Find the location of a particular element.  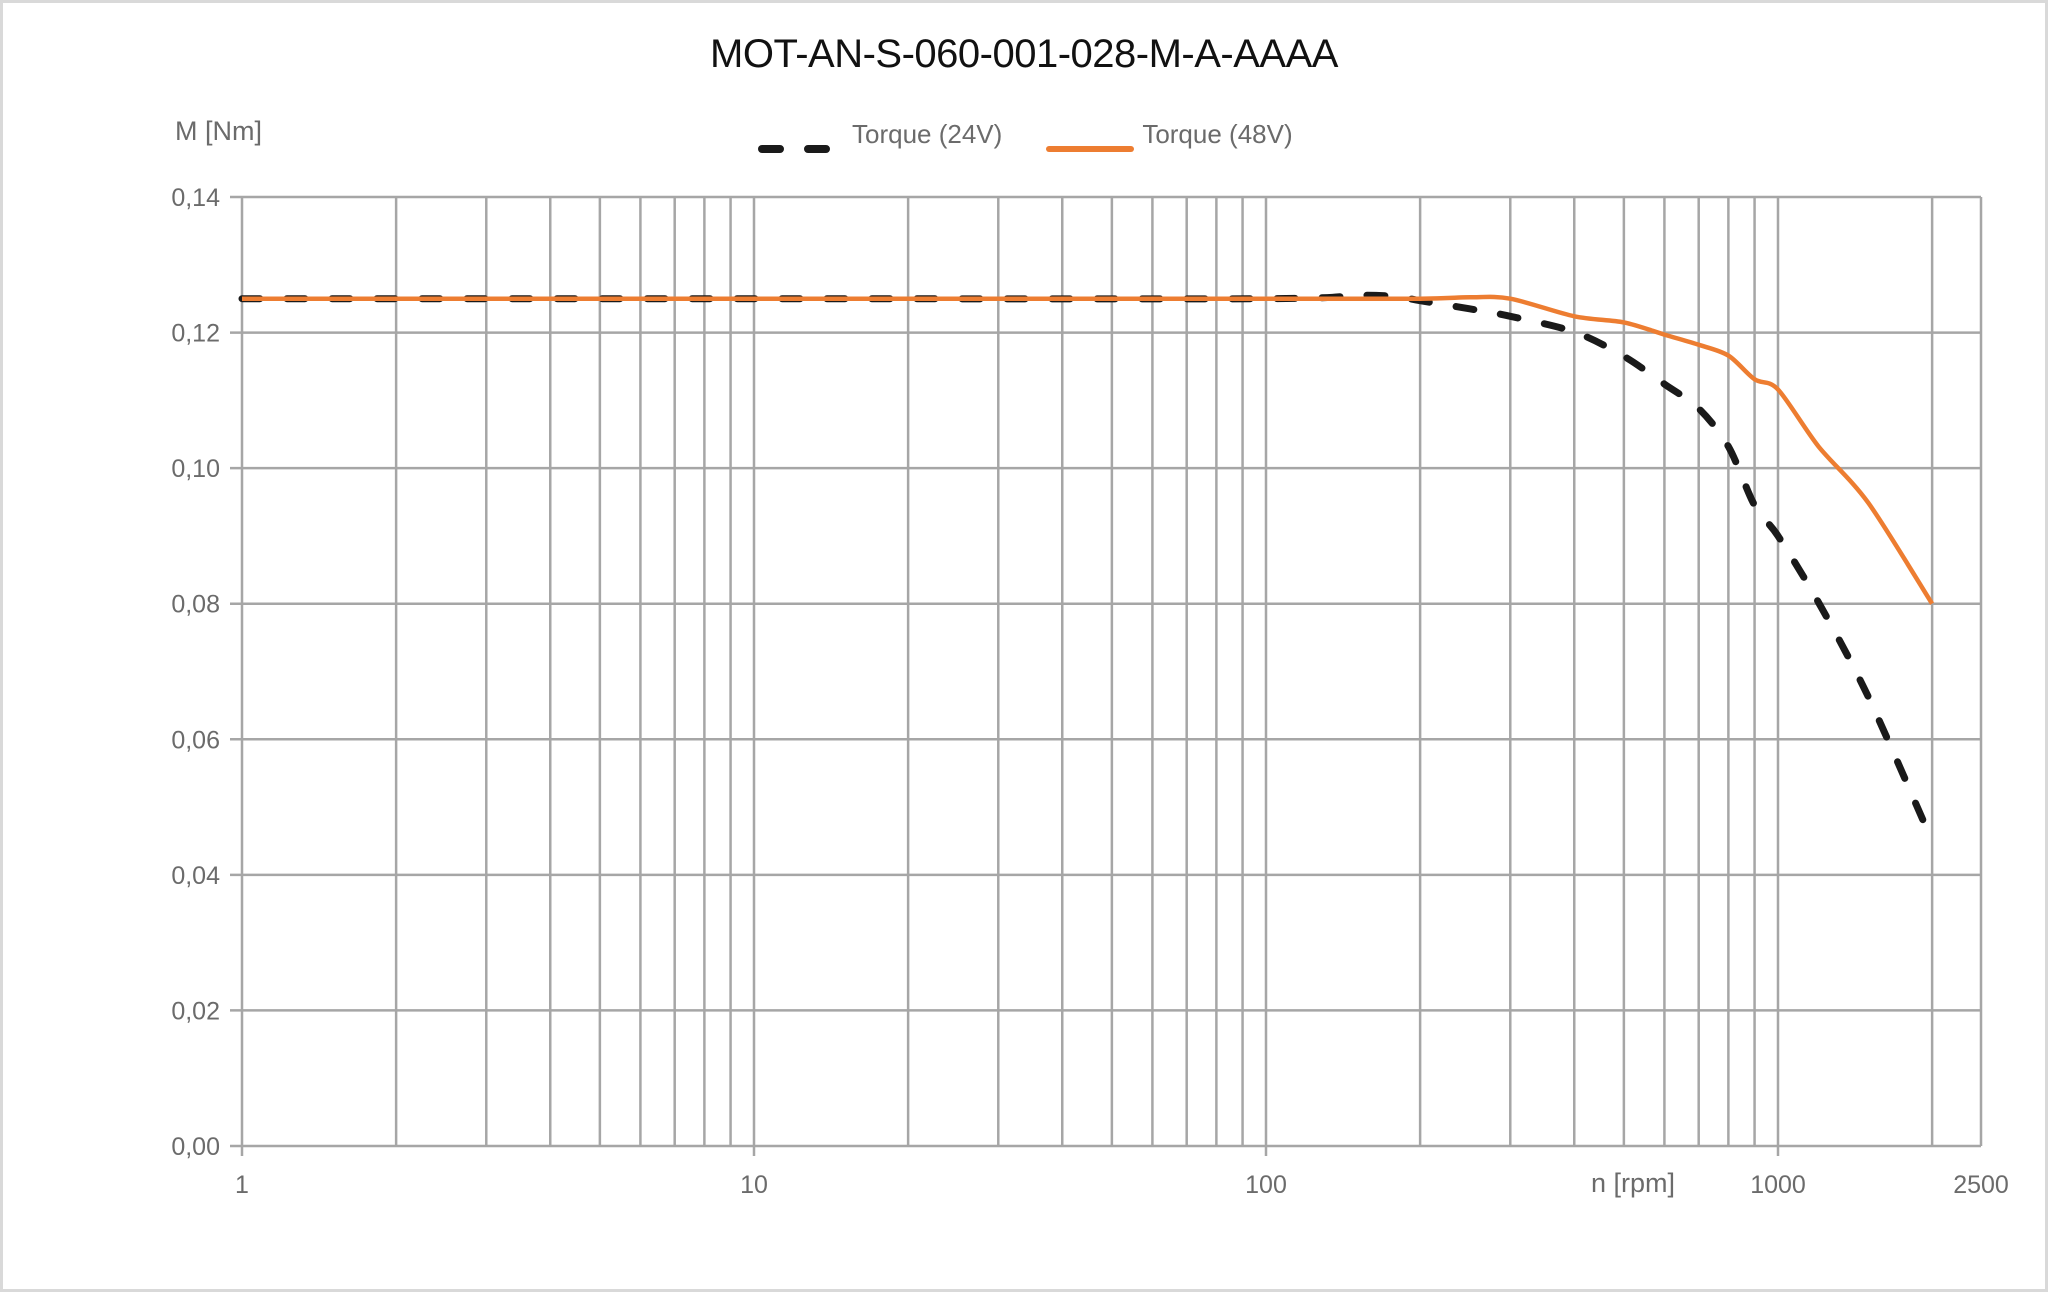

x-axis-label: n [rpm] is located at coordinates (1633, 1183).